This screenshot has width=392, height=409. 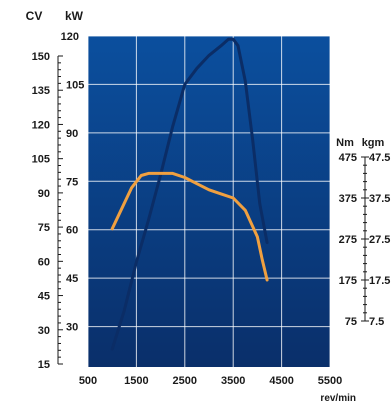 What do you see at coordinates (41, 91) in the screenshot?
I see `cv-tick-label: 135` at bounding box center [41, 91].